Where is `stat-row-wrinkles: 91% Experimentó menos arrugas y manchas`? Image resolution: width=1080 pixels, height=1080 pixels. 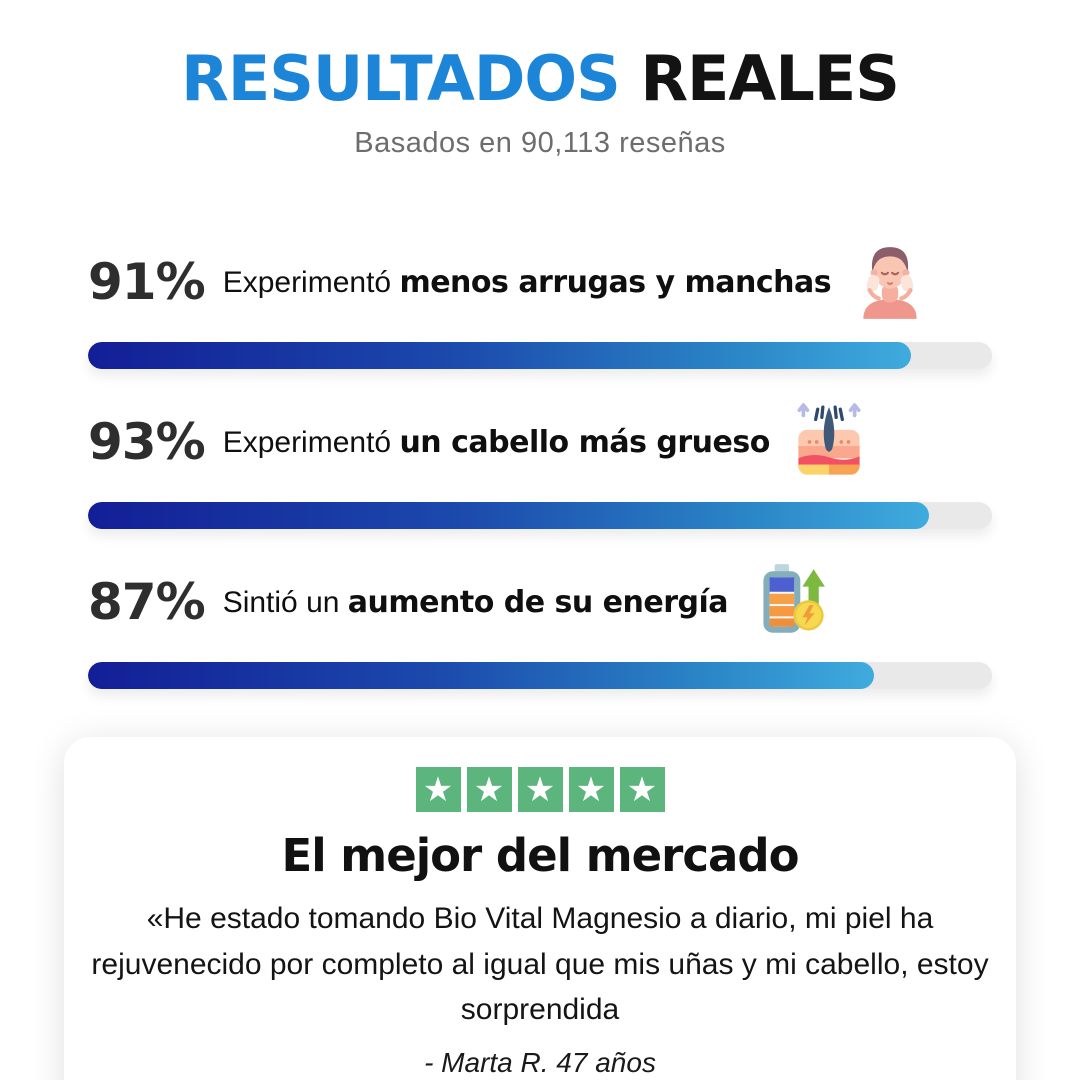 stat-row-wrinkles: 91% Experimentó menos arrugas y manchas is located at coordinates (540, 308).